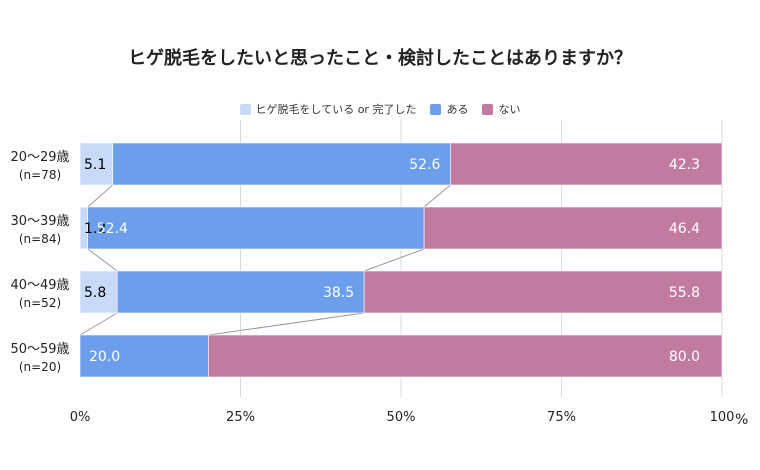  What do you see at coordinates (95, 229) in the screenshot?
I see `data-label-1-0: 1.2` at bounding box center [95, 229].